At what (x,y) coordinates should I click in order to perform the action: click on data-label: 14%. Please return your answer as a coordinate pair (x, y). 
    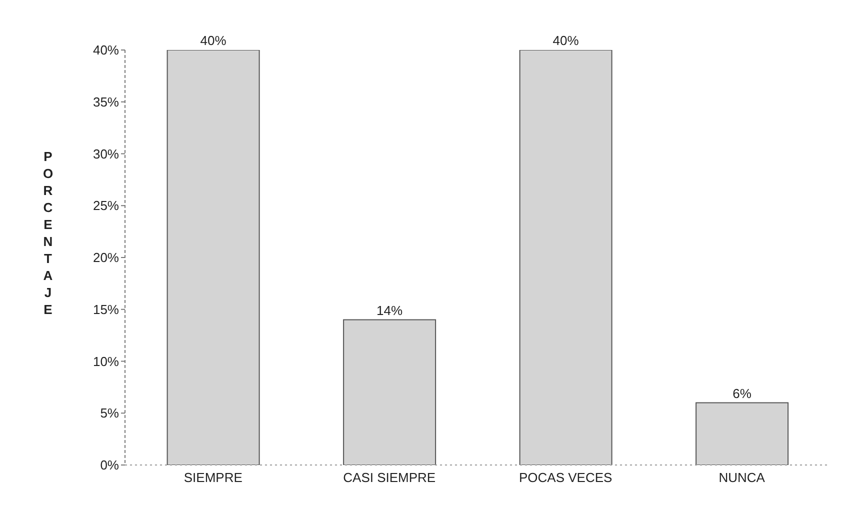
    Looking at the image, I should click on (389, 310).